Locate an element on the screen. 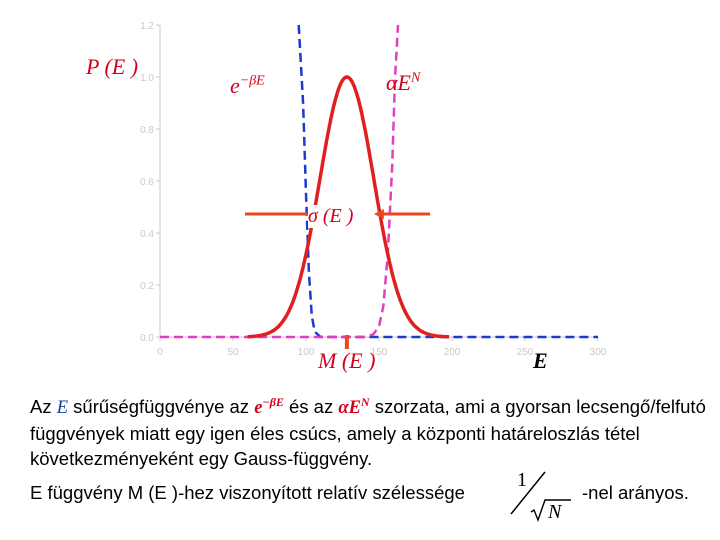 The image size is (720, 540). caption-tail: -nel arányos. is located at coordinates (635, 492).